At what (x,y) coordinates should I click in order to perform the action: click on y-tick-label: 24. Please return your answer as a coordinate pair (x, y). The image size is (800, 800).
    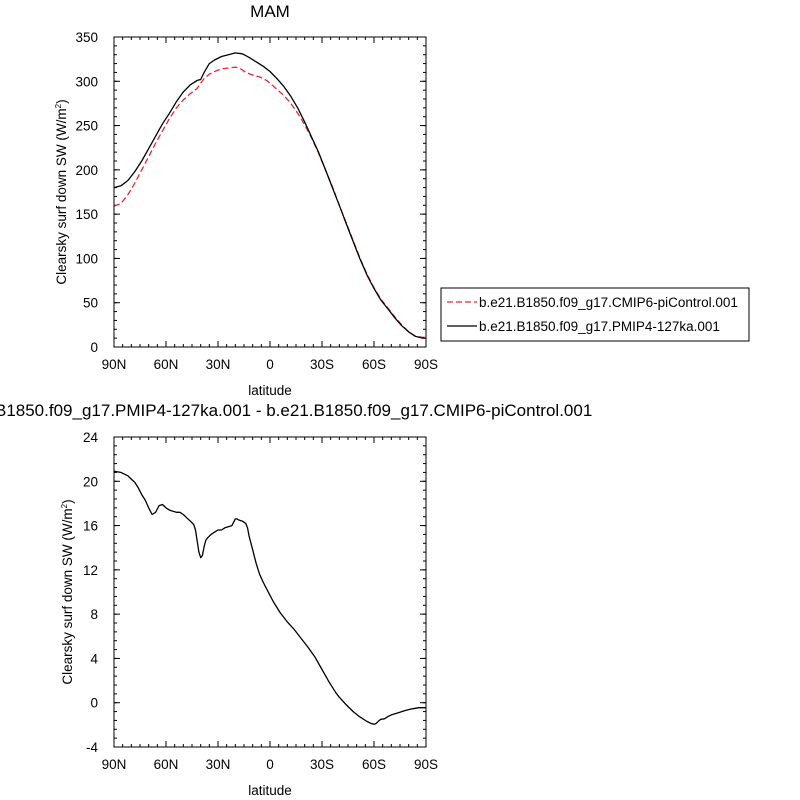
    Looking at the image, I should click on (91, 437).